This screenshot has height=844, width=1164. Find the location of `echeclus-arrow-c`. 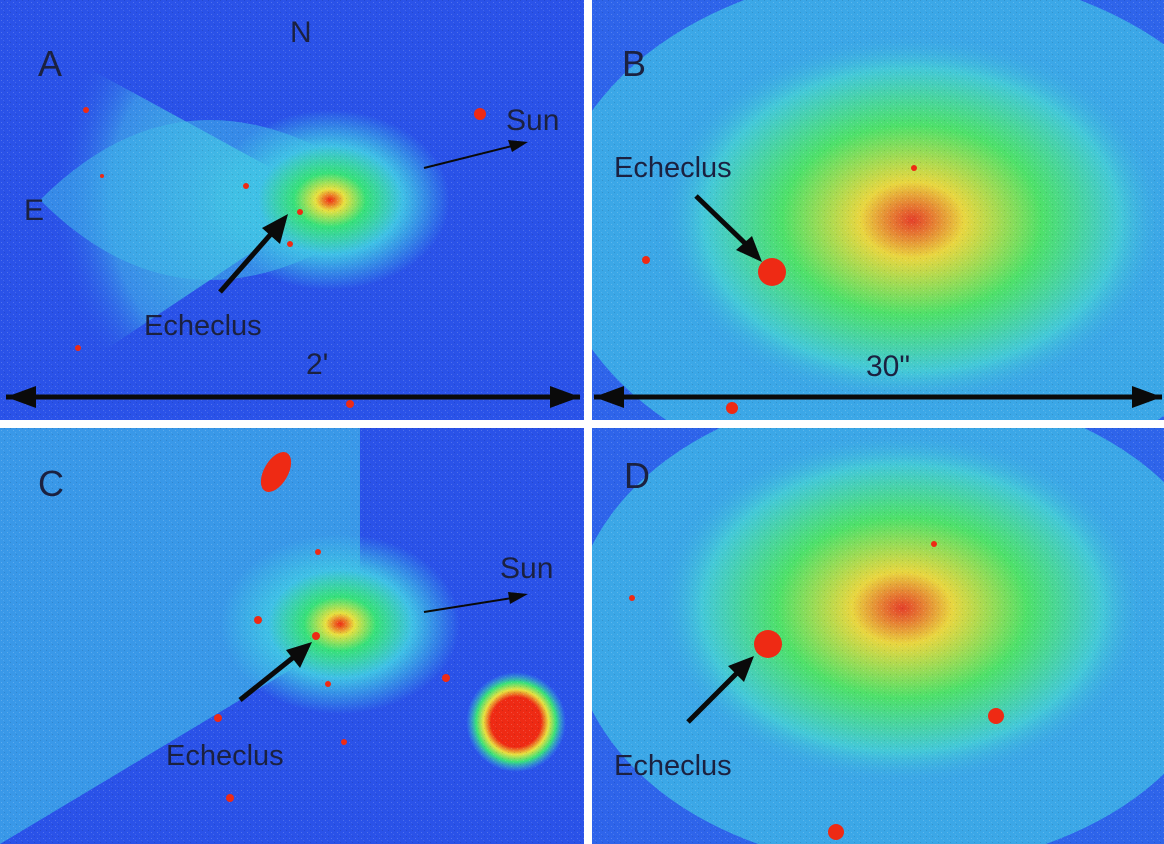

echeclus-arrow-c is located at coordinates (270, 676).